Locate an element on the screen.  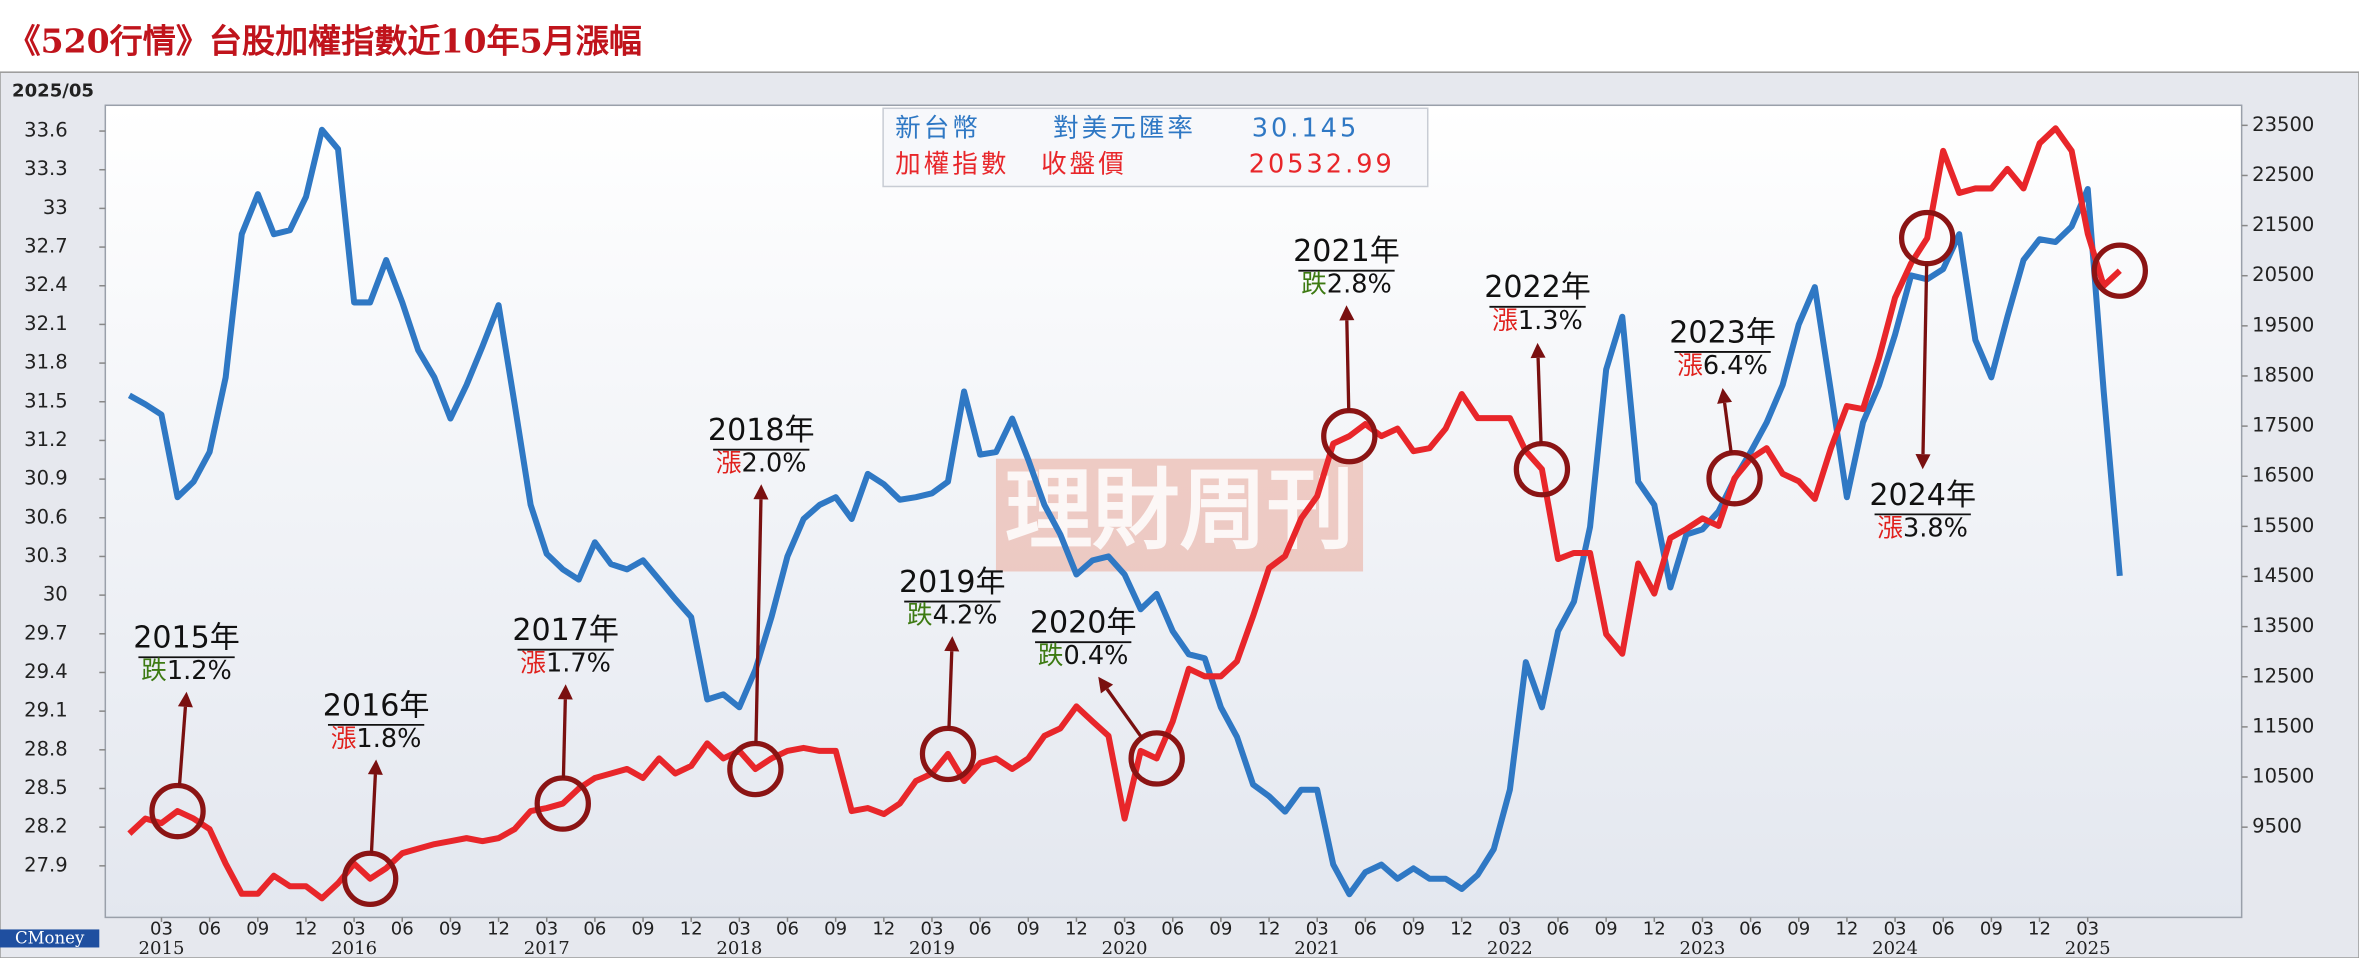
annotation-year: 2022年 is located at coordinates (1537, 287).